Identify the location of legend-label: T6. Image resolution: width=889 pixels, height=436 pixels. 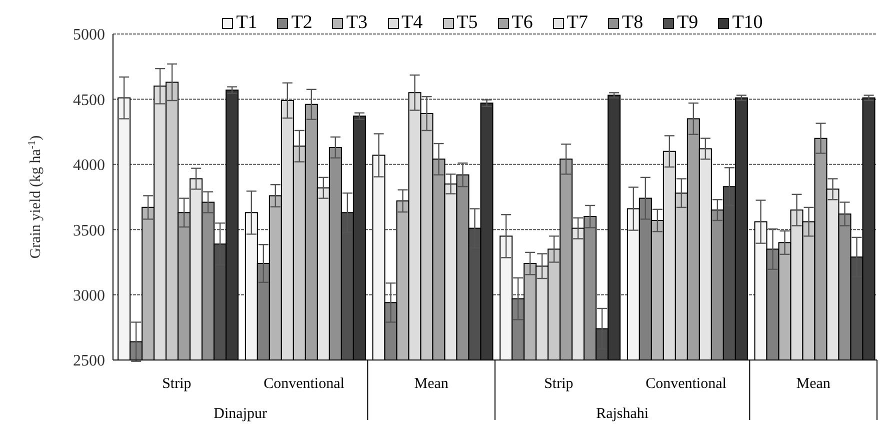
(522, 23).